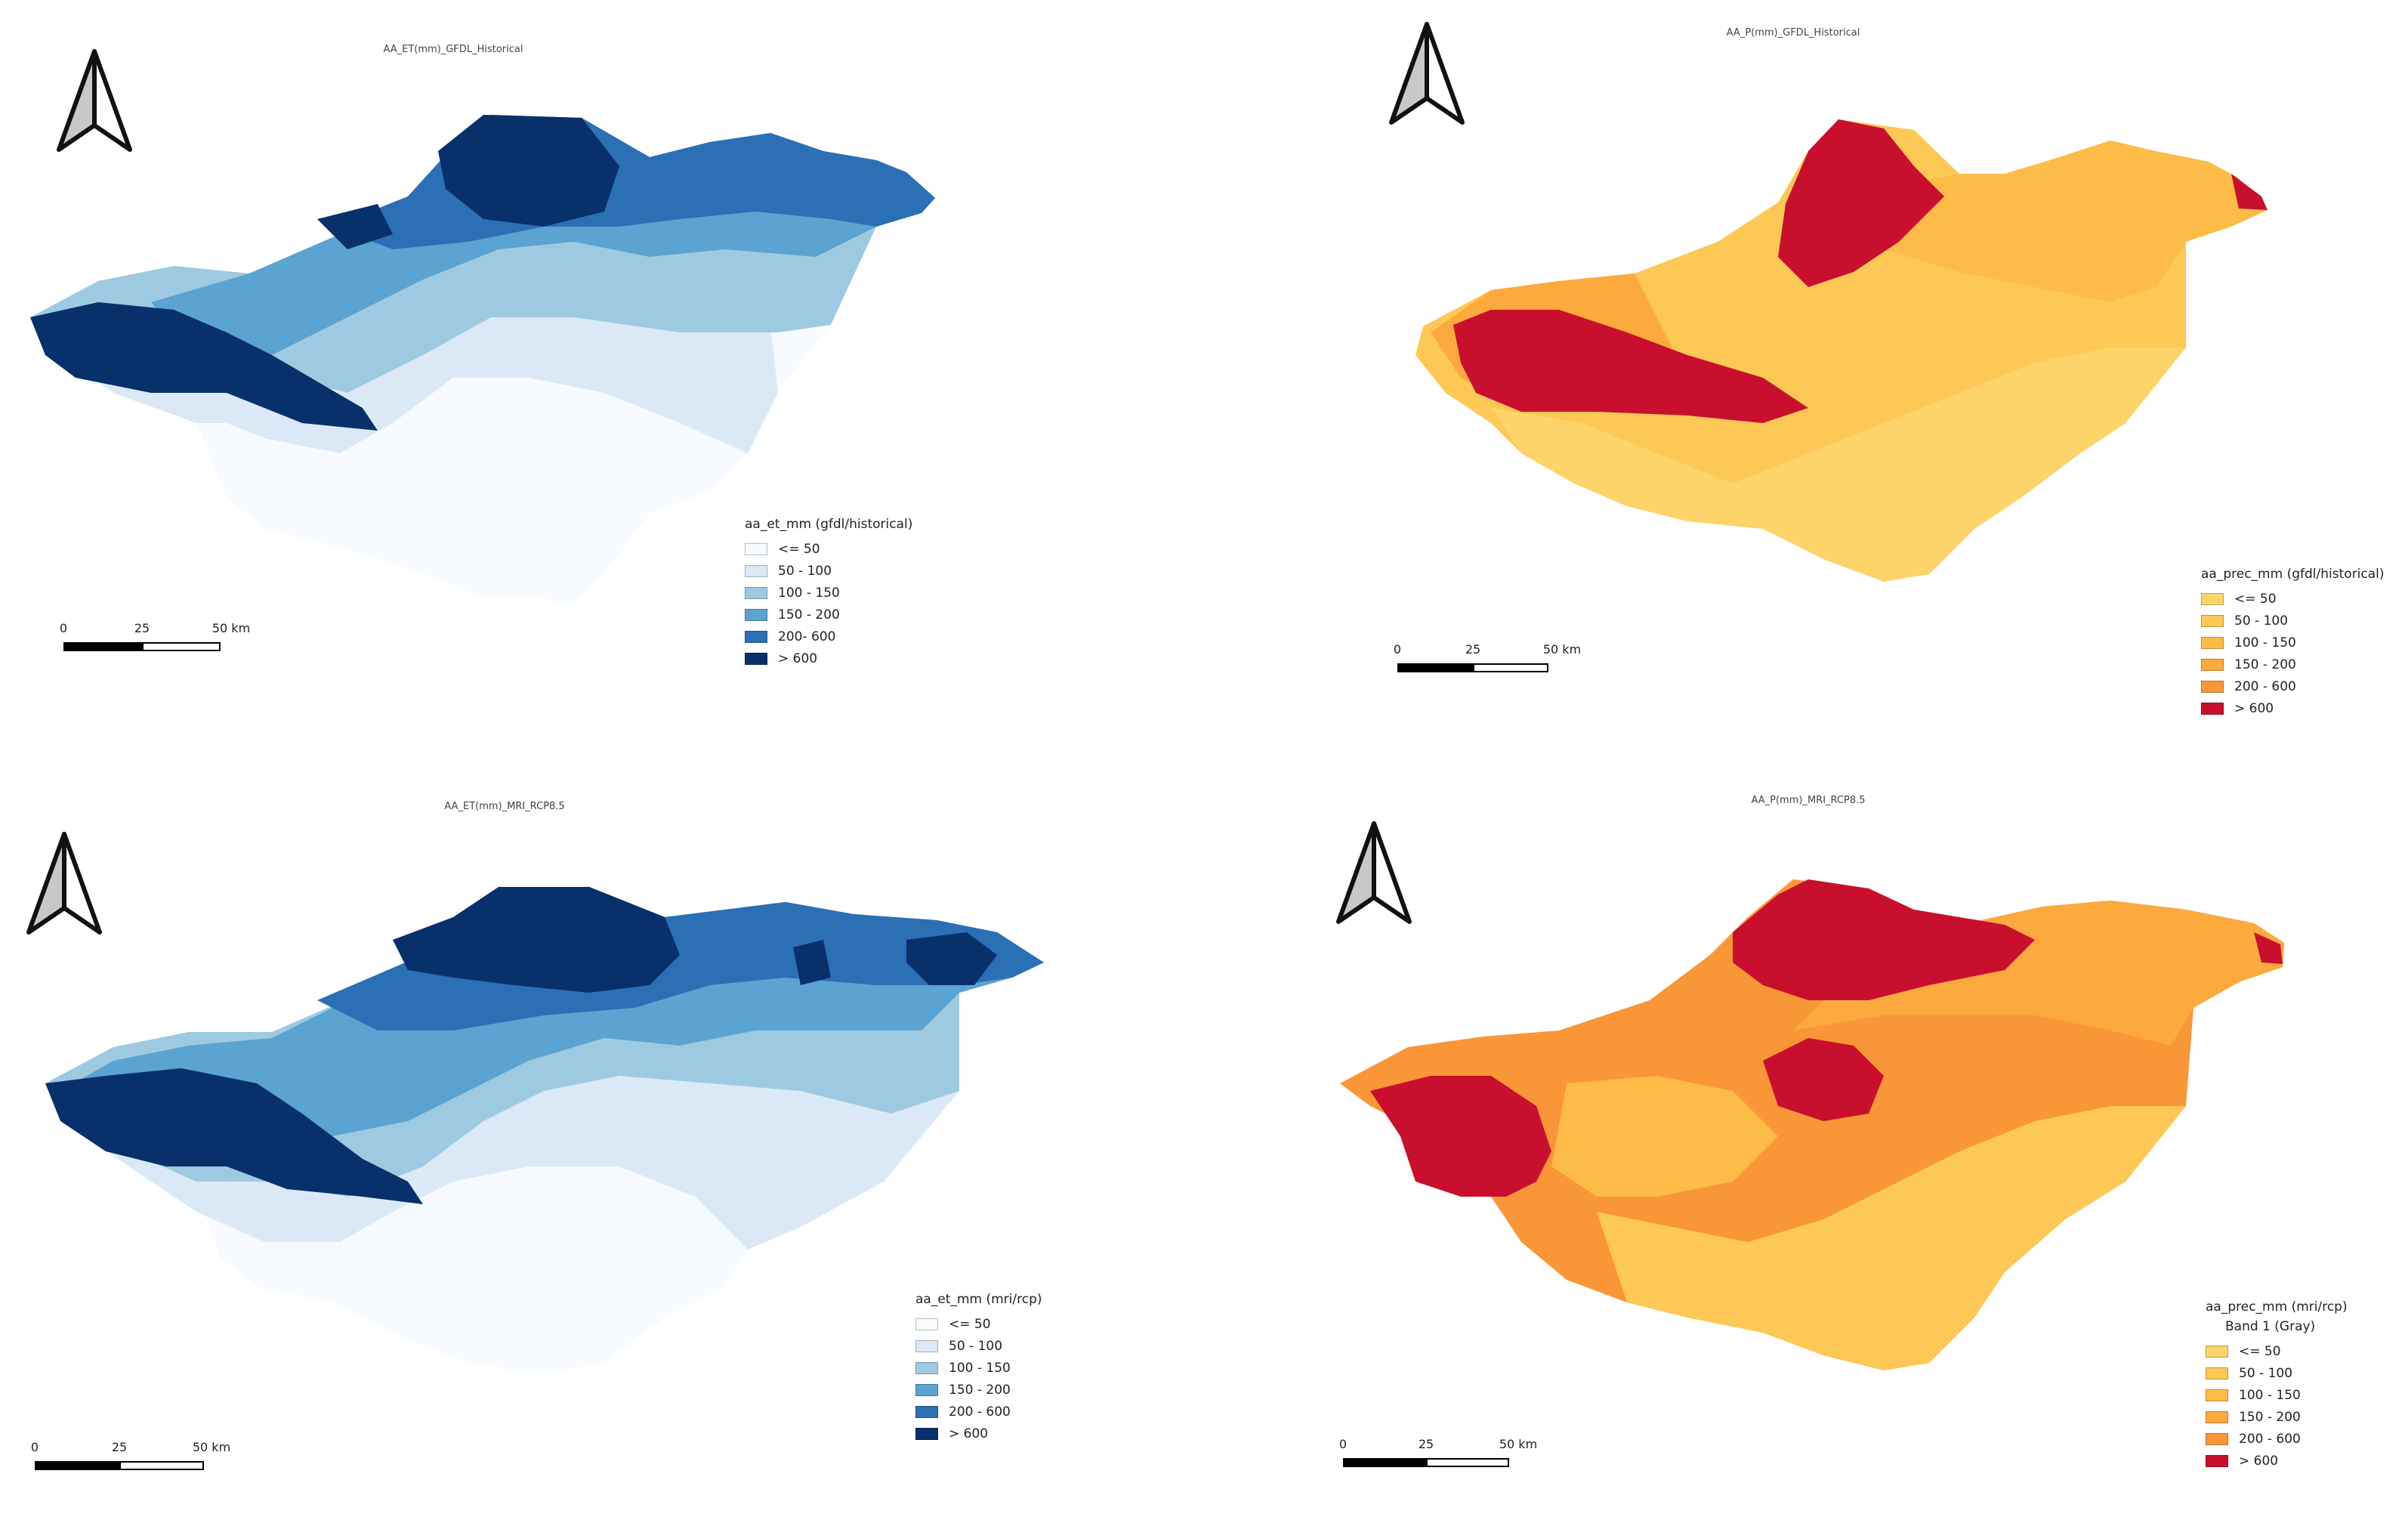 This screenshot has width=2408, height=1517. What do you see at coordinates (1808, 800) in the screenshot?
I see `map-title: AA_P(mm)_MRI_RCP8.5` at bounding box center [1808, 800].